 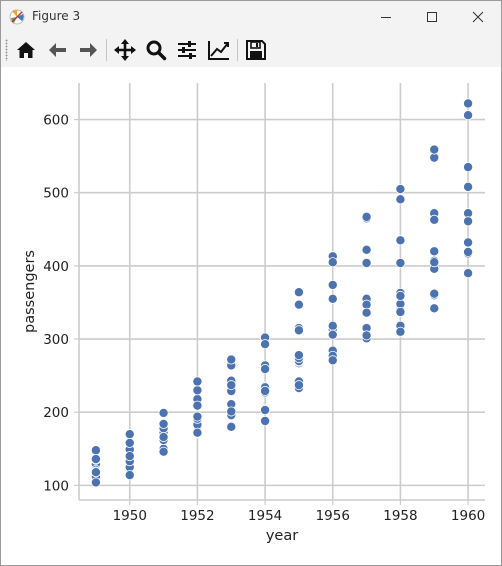 I want to click on save-icon, so click(x=256, y=50).